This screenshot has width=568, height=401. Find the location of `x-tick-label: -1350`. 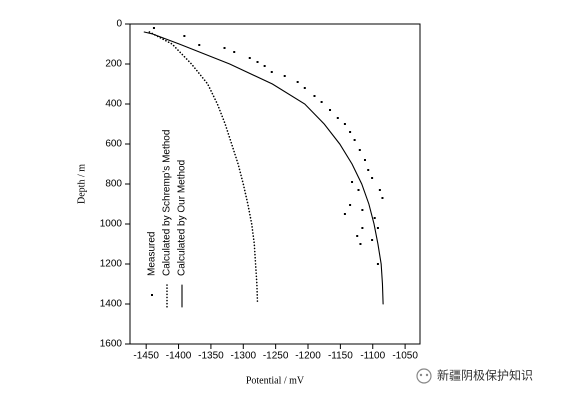

x-tick-label: -1350 is located at coordinates (211, 356).